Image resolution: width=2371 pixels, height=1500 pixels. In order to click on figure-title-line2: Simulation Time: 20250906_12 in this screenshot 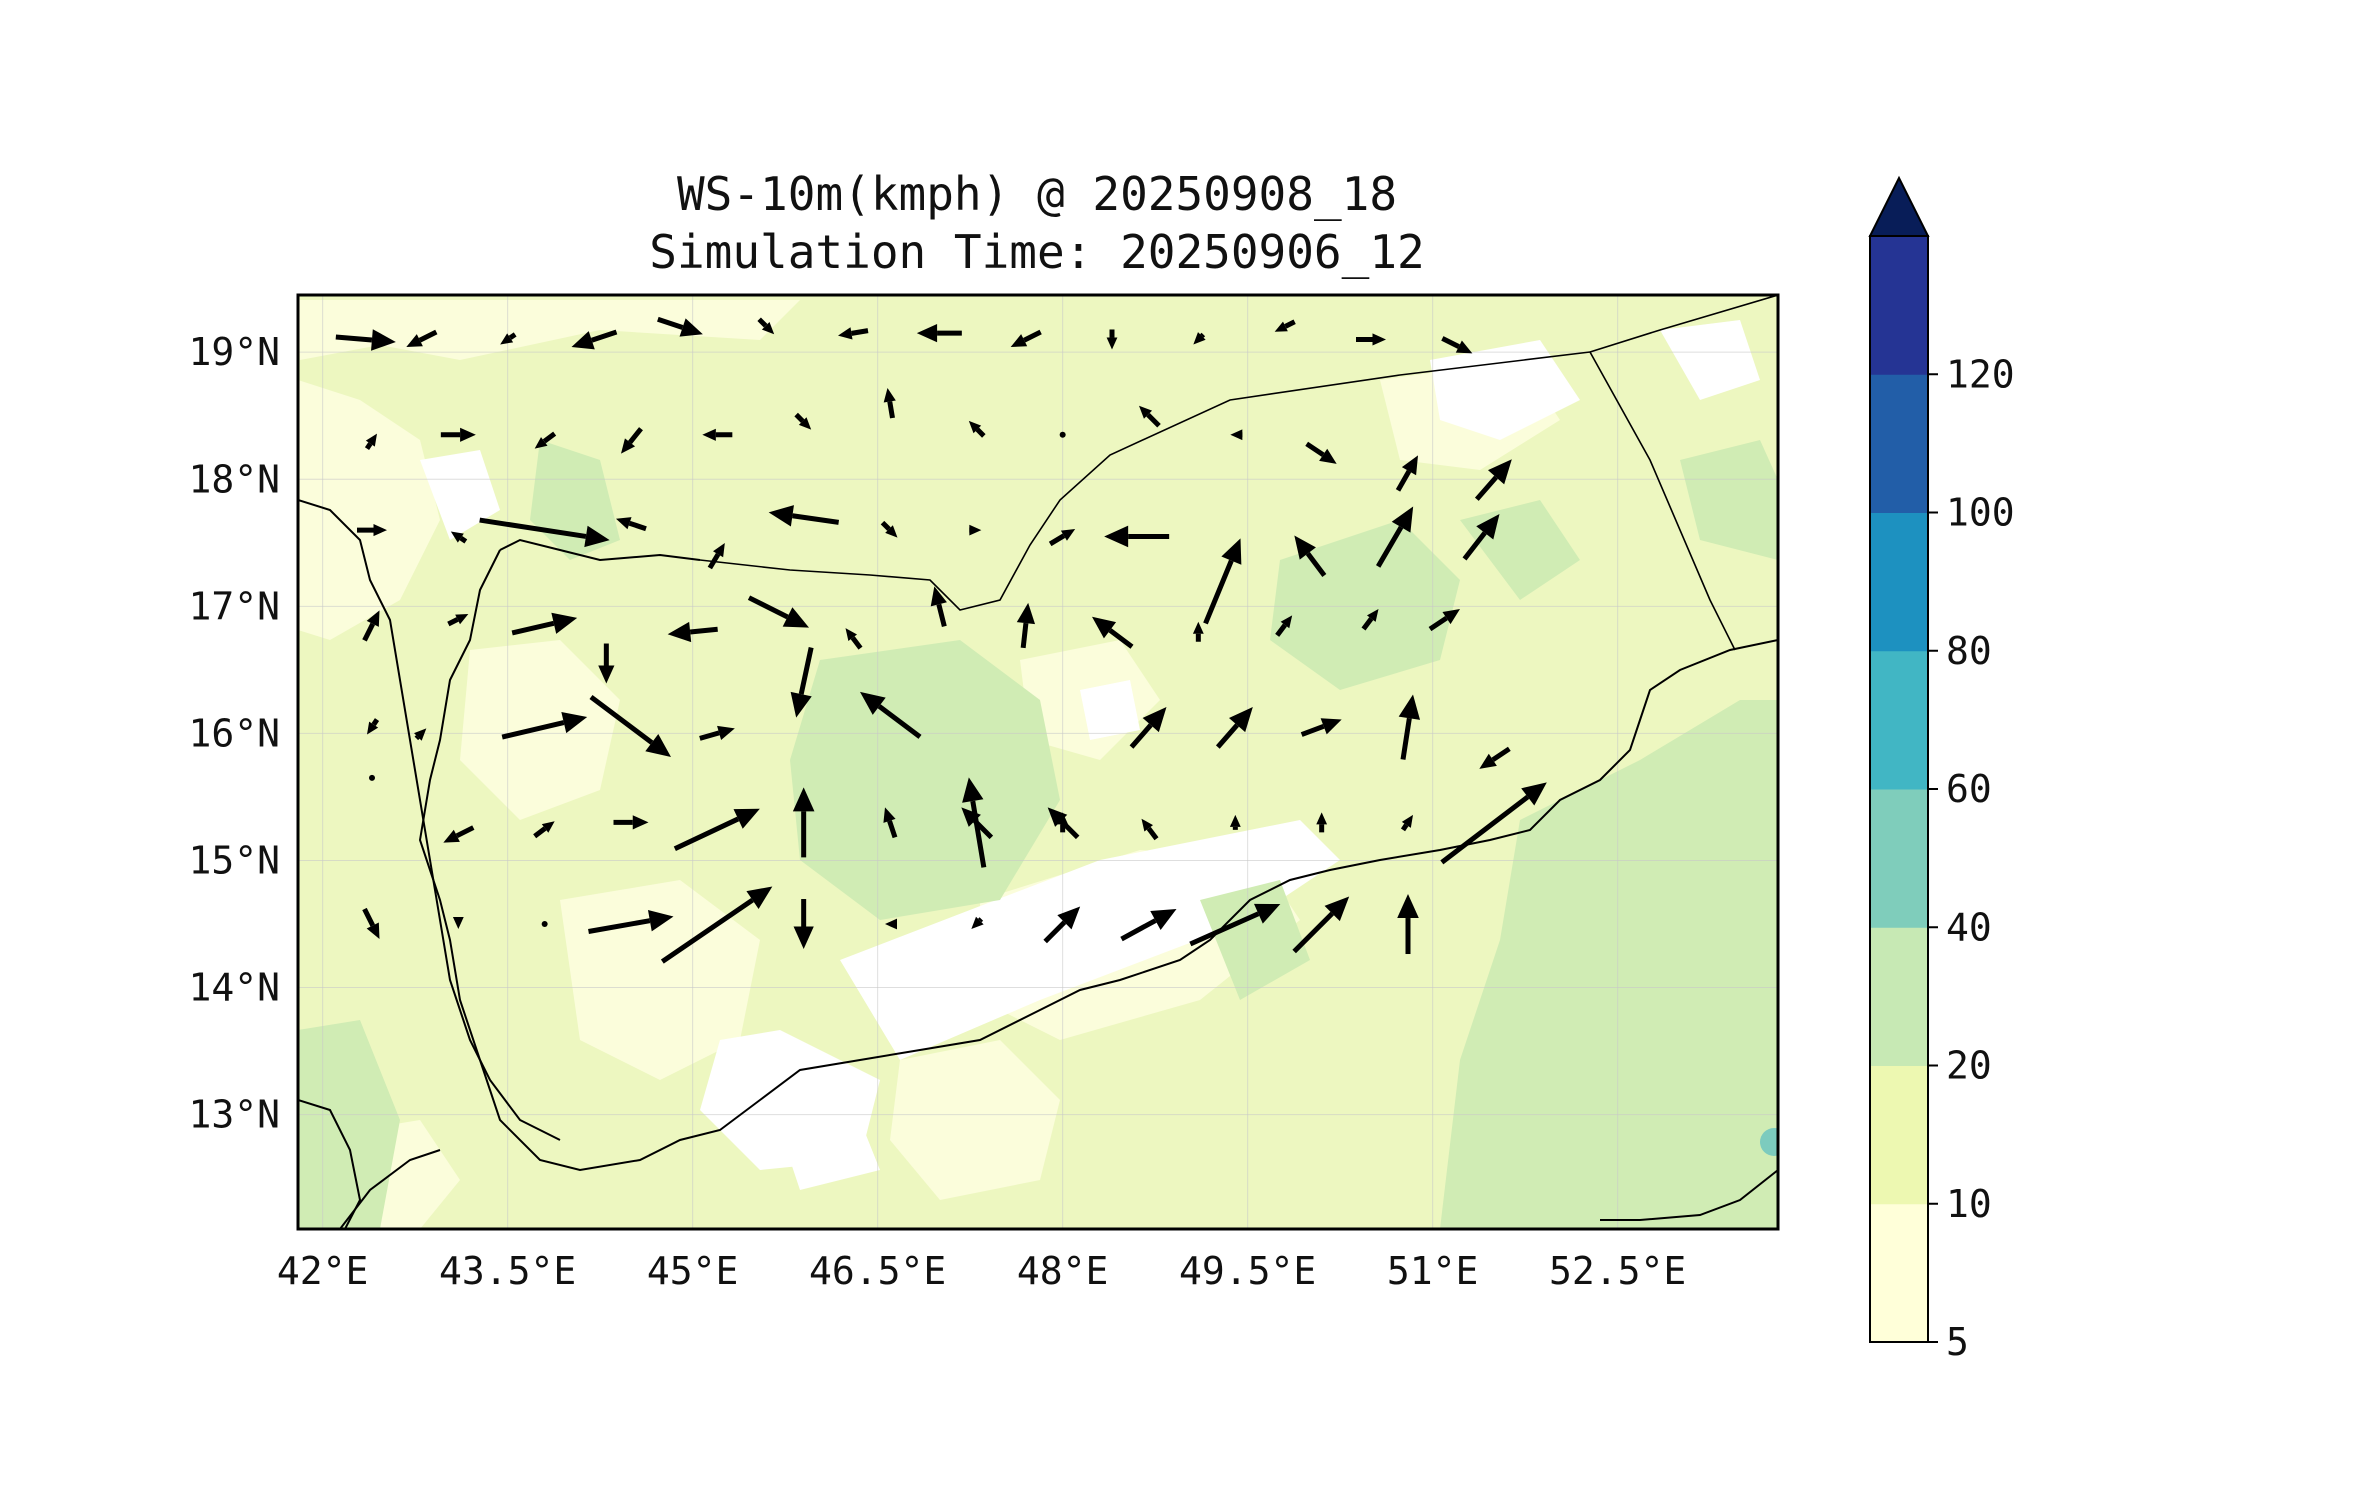, I will do `click(1036, 252)`.